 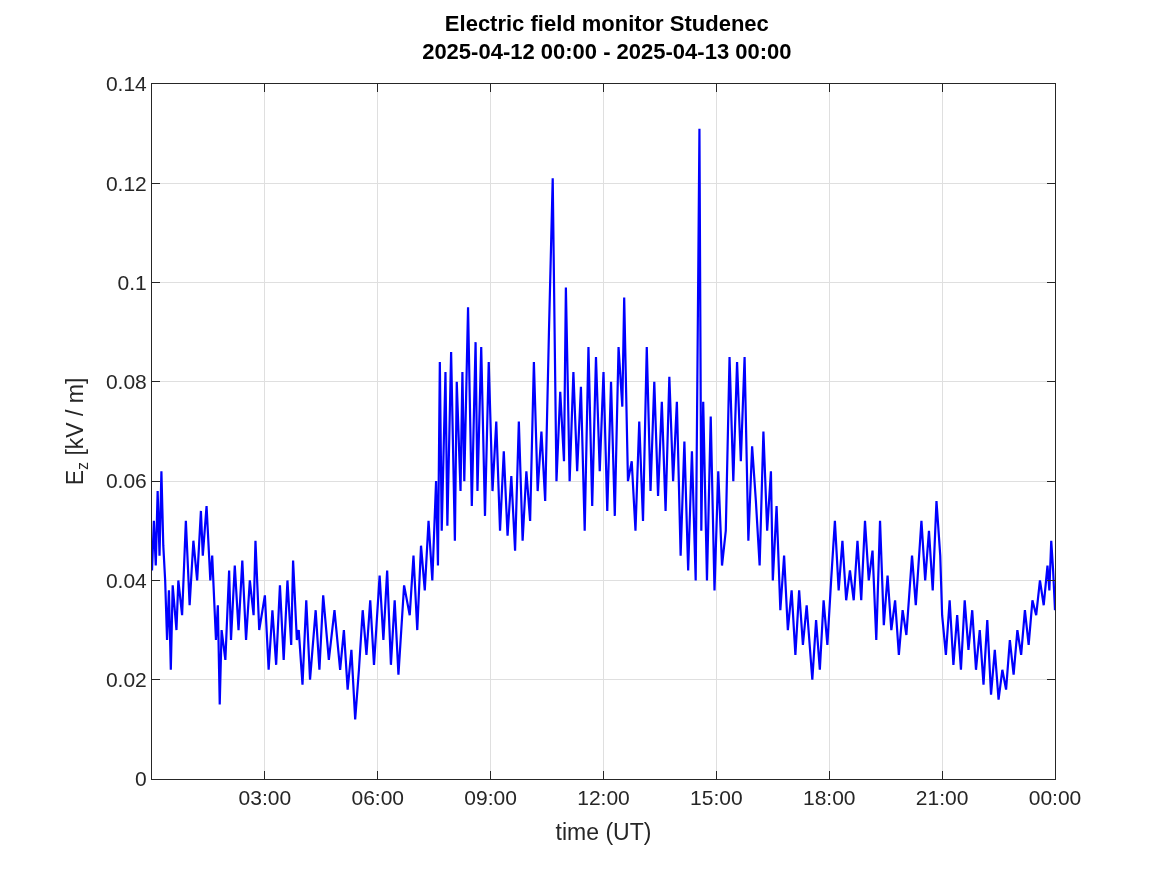 I want to click on x-tick-label: 06:00, so click(x=378, y=798).